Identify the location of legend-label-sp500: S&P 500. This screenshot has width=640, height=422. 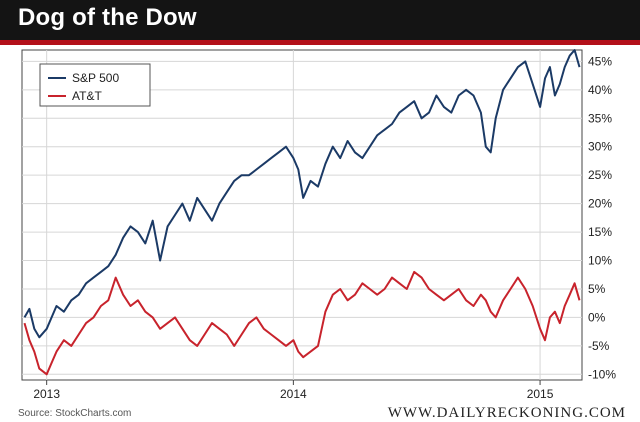
(95, 78).